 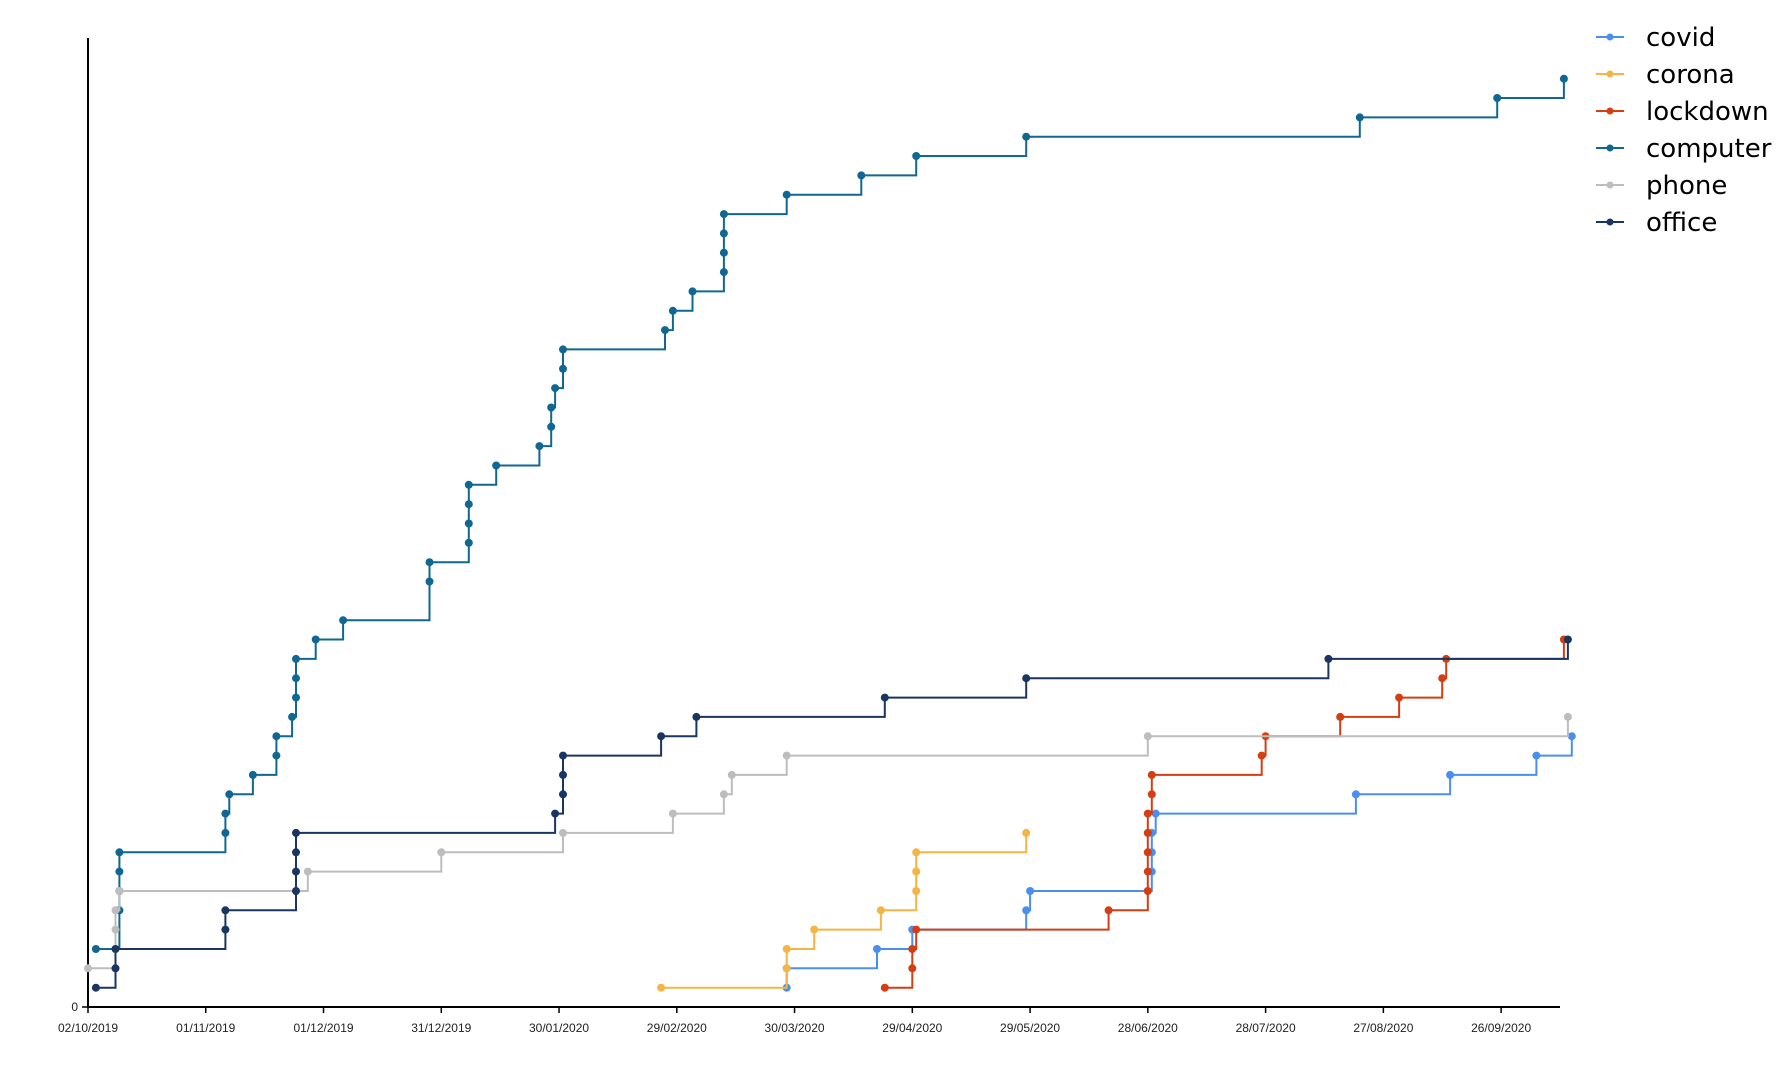 I want to click on x-tick-label: 28/07/2020, so click(x=1266, y=1028).